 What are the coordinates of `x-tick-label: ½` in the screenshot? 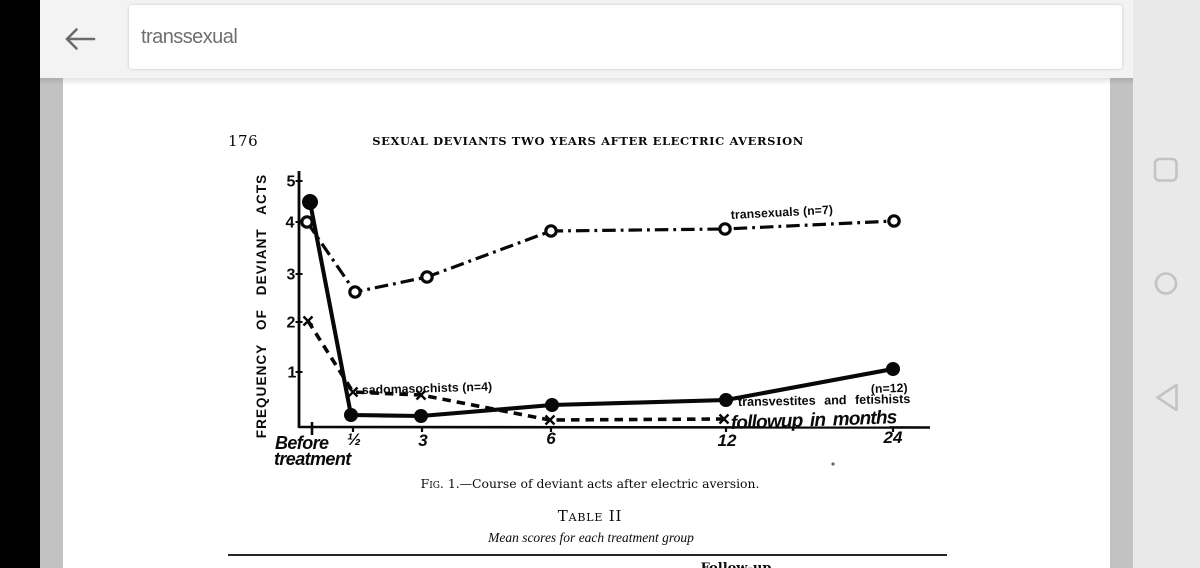 It's located at (354, 439).